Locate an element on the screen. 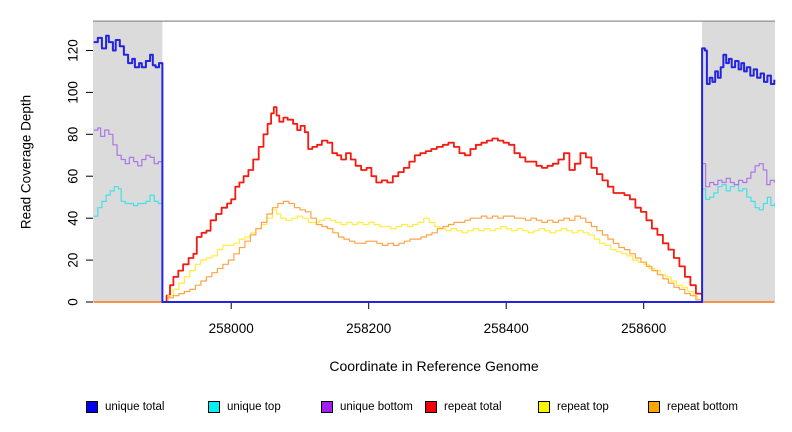  legend-item-unique-bottom: unique bottom is located at coordinates (367, 407).